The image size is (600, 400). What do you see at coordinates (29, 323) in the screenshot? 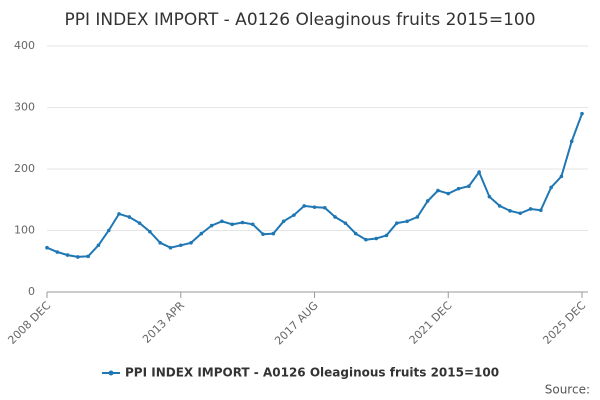
I see `x-tick-label: 2008 DEC` at bounding box center [29, 323].